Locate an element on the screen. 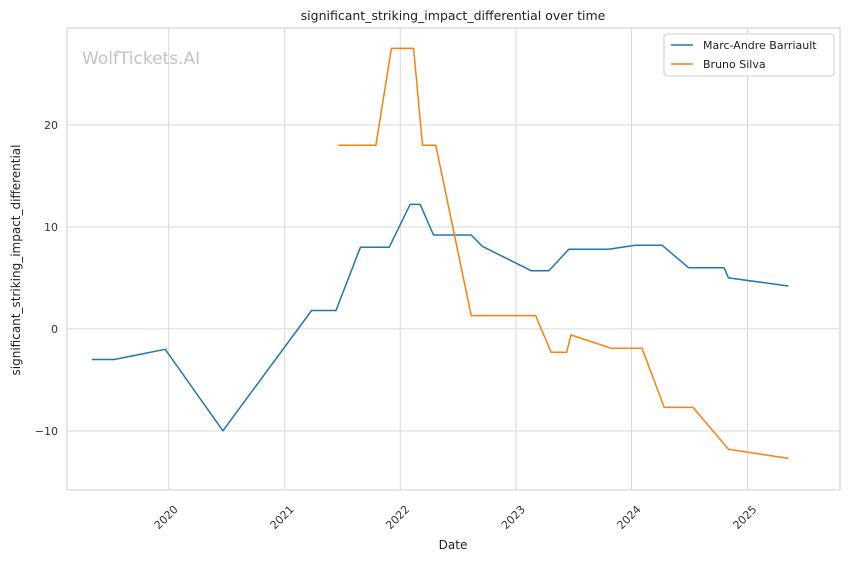 The height and width of the screenshot is (561, 850). x-tick-label-2021: 2021 is located at coordinates (282, 517).